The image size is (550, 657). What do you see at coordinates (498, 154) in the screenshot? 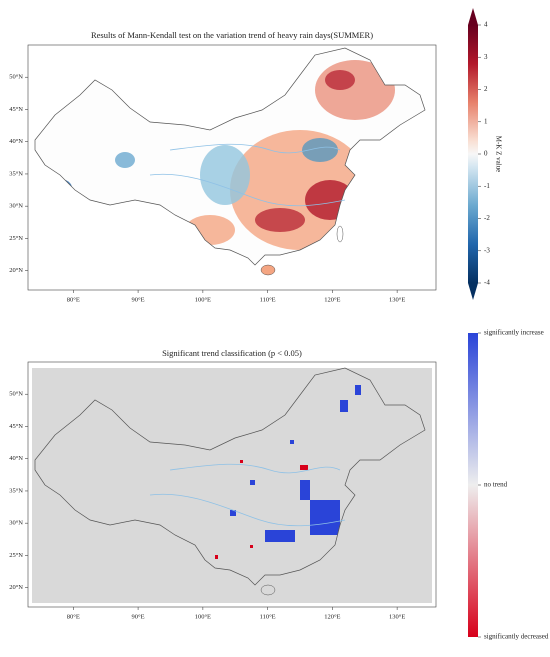
I see `colorbar-label: M-K Z value` at bounding box center [498, 154].